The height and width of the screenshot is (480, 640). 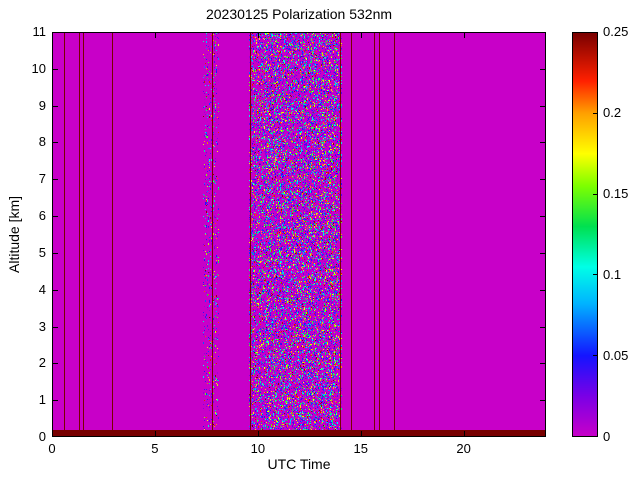 What do you see at coordinates (299, 464) in the screenshot?
I see `x-axis-label: UTC Time` at bounding box center [299, 464].